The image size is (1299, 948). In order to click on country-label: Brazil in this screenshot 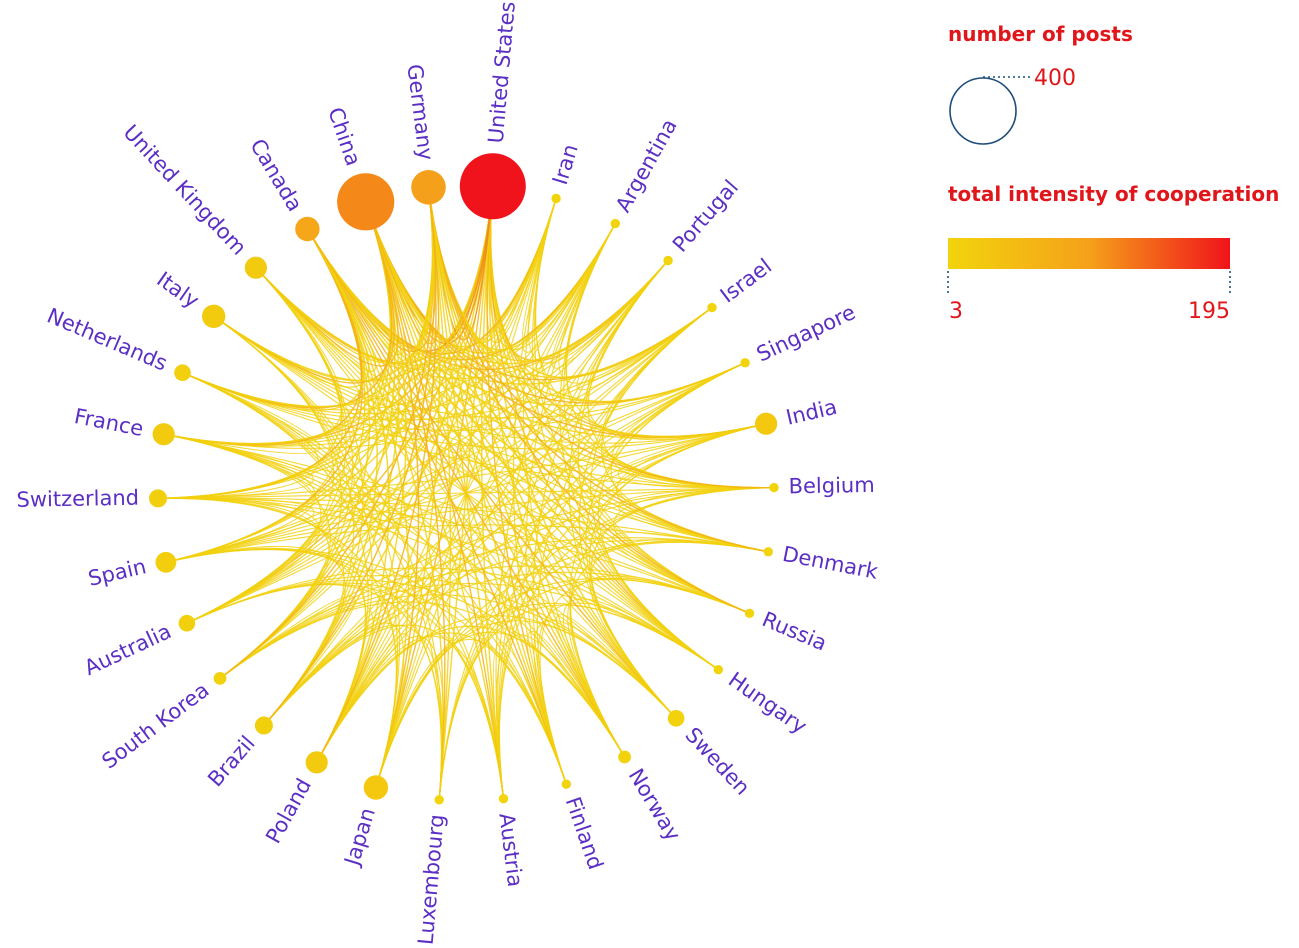, I will do `click(231, 761)`.